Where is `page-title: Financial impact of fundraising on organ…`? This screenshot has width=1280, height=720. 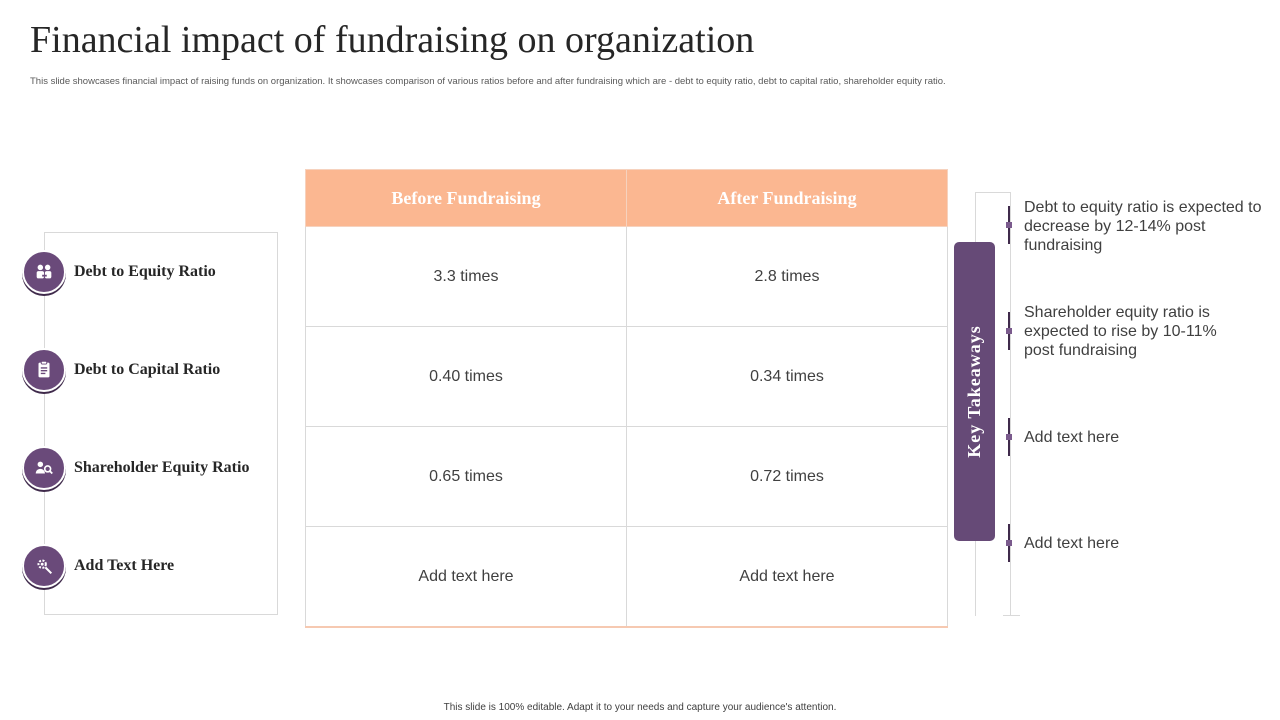
page-title: Financial impact of fundraising on organ… is located at coordinates (392, 40).